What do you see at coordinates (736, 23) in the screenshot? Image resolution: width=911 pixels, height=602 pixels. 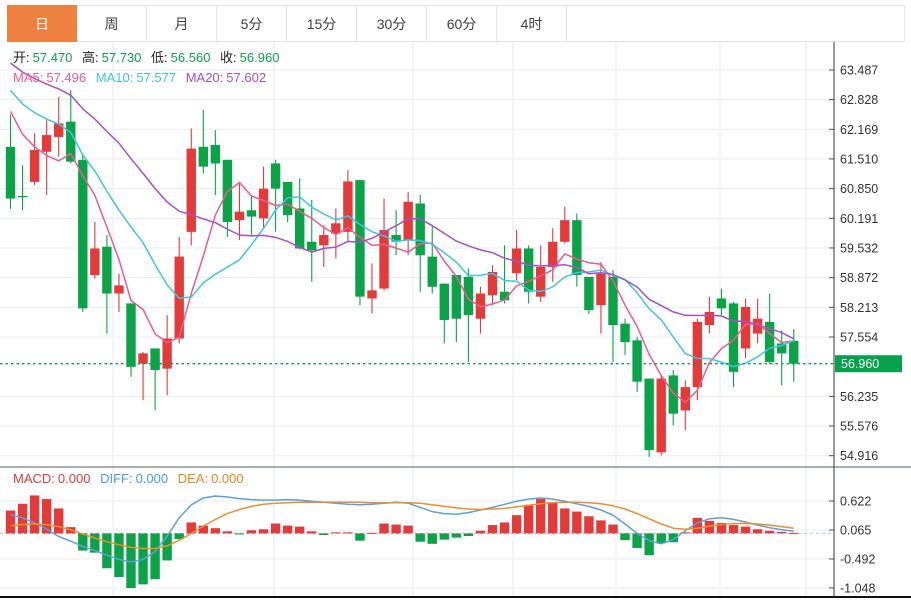 I see `tabbar-filler` at bounding box center [736, 23].